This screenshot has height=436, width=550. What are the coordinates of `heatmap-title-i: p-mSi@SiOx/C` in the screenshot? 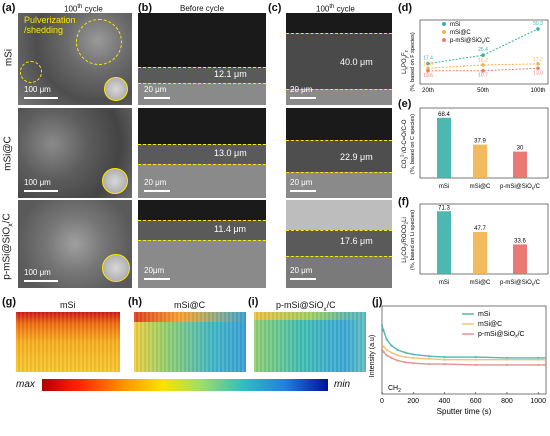 It's located at (306, 306).